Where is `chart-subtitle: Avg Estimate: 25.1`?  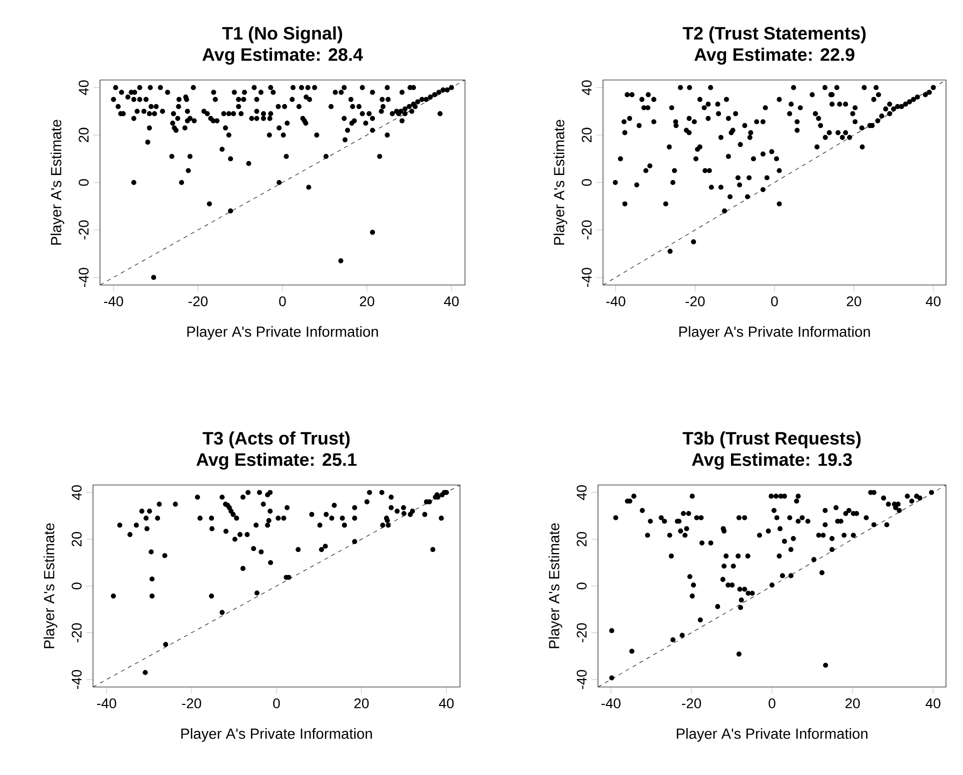 chart-subtitle: Avg Estimate: 25.1 is located at coordinates (276, 461).